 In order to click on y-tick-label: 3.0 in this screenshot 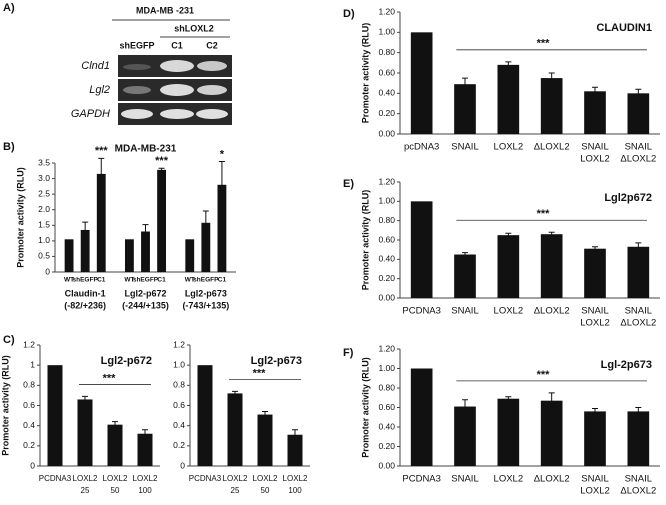, I will do `click(44, 178)`.